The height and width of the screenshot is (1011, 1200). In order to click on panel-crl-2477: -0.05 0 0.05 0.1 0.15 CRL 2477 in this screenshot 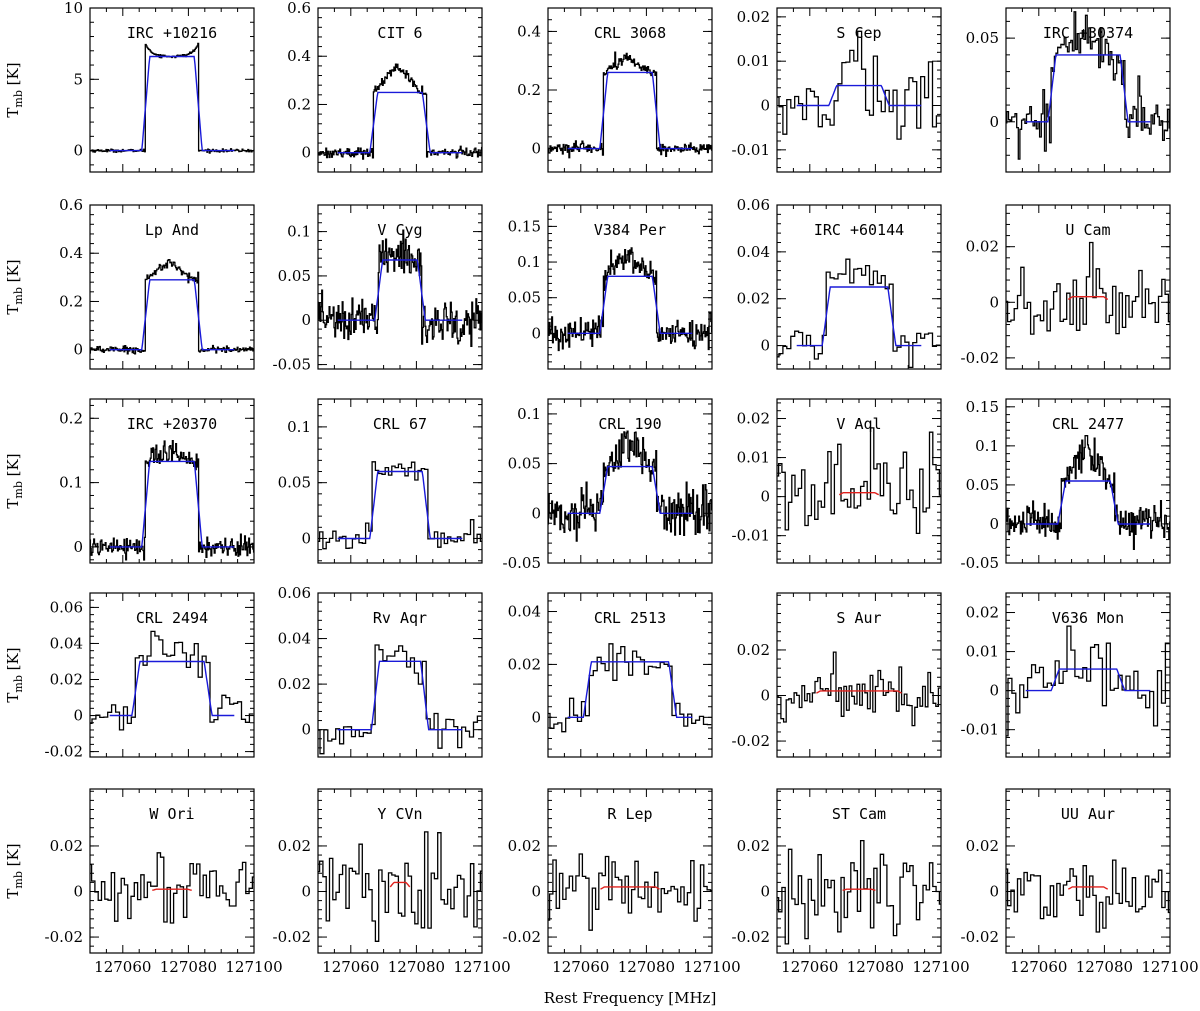, I will do `click(1066, 485)`.